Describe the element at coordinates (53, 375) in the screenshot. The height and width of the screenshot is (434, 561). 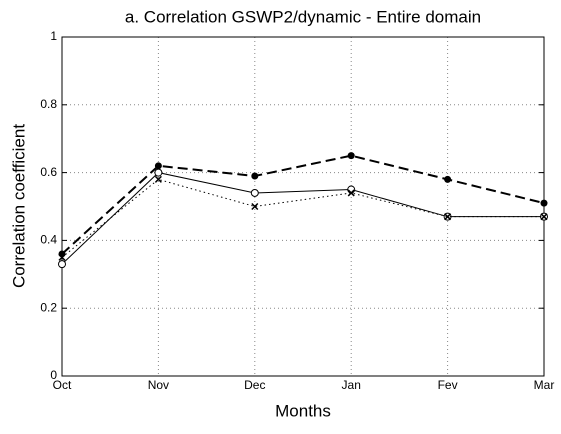
I see `y-tick-label: 0` at that location.